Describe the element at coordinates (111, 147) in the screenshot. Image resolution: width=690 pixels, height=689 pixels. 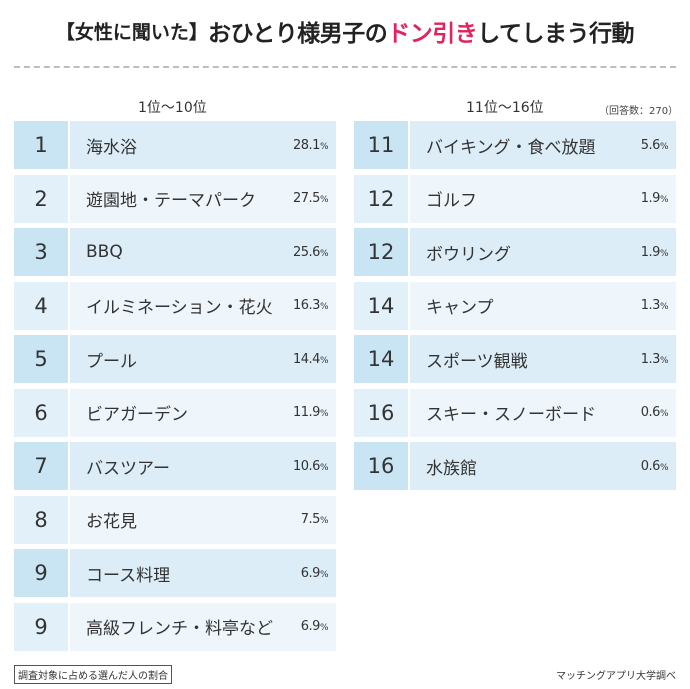
I see `activity-label: 海水浴` at that location.